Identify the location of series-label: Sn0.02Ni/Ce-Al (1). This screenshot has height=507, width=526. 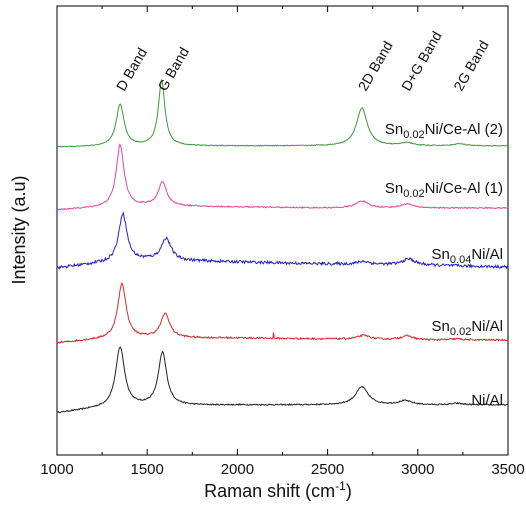
(444, 190).